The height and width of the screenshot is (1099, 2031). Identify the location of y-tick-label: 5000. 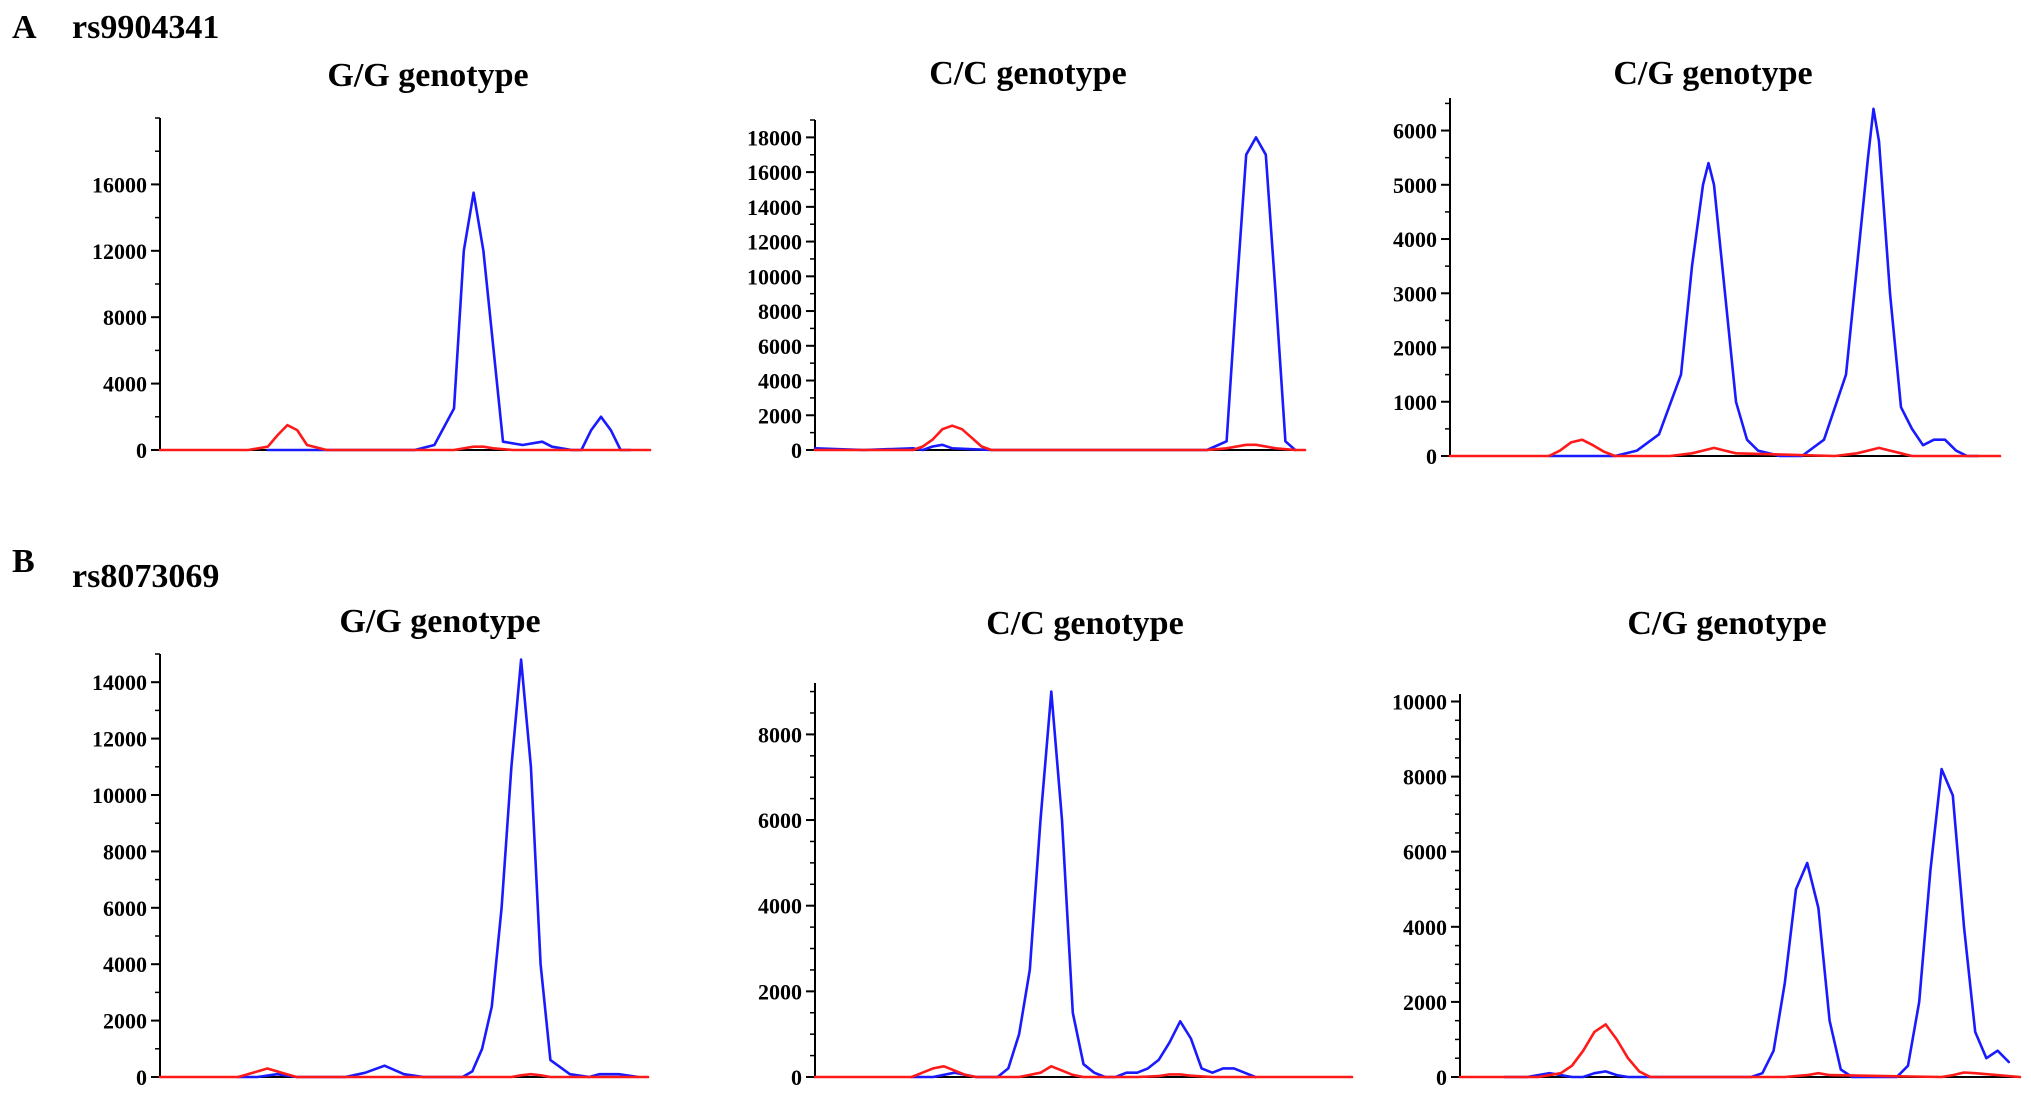
(1415, 185).